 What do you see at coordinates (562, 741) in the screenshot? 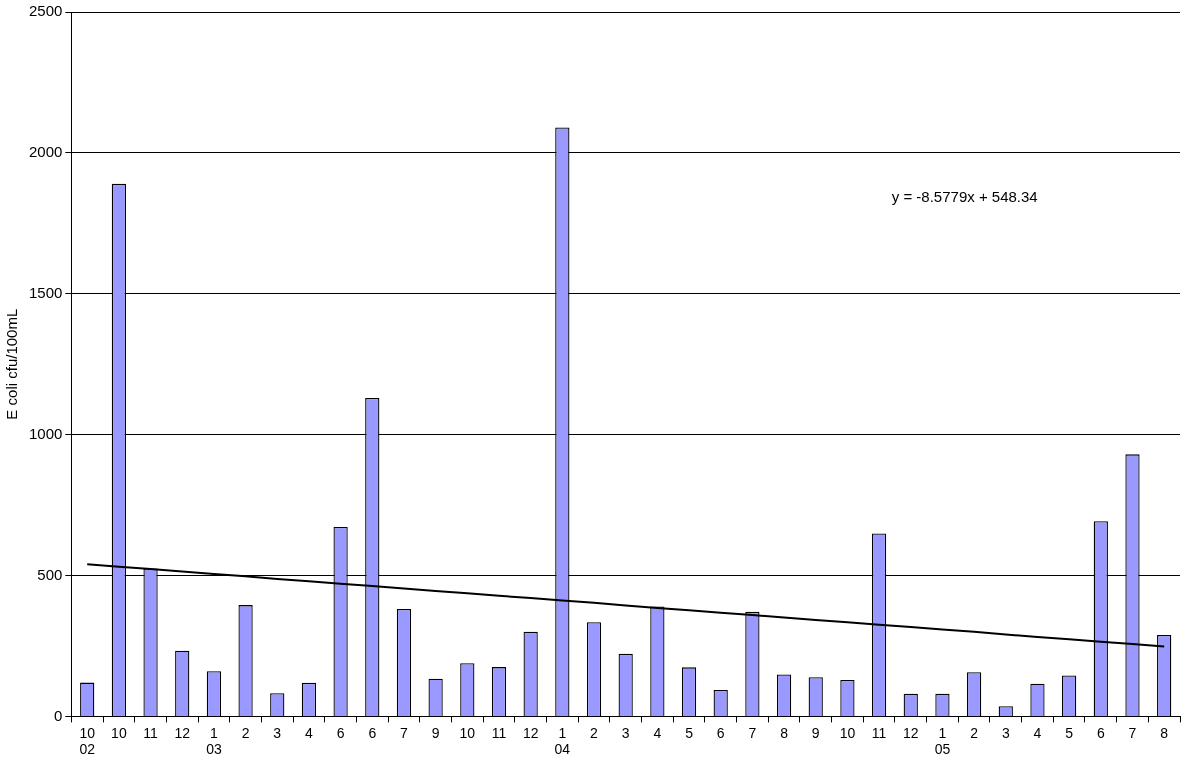
I see `x-tick-label: 1 04` at bounding box center [562, 741].